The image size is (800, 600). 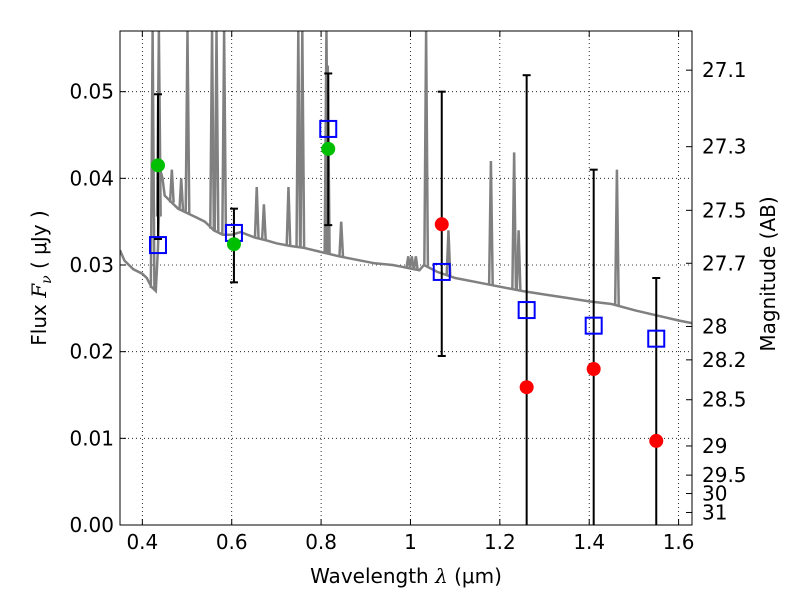 What do you see at coordinates (91, 92) in the screenshot?
I see `y-tick-label: 0.05` at bounding box center [91, 92].